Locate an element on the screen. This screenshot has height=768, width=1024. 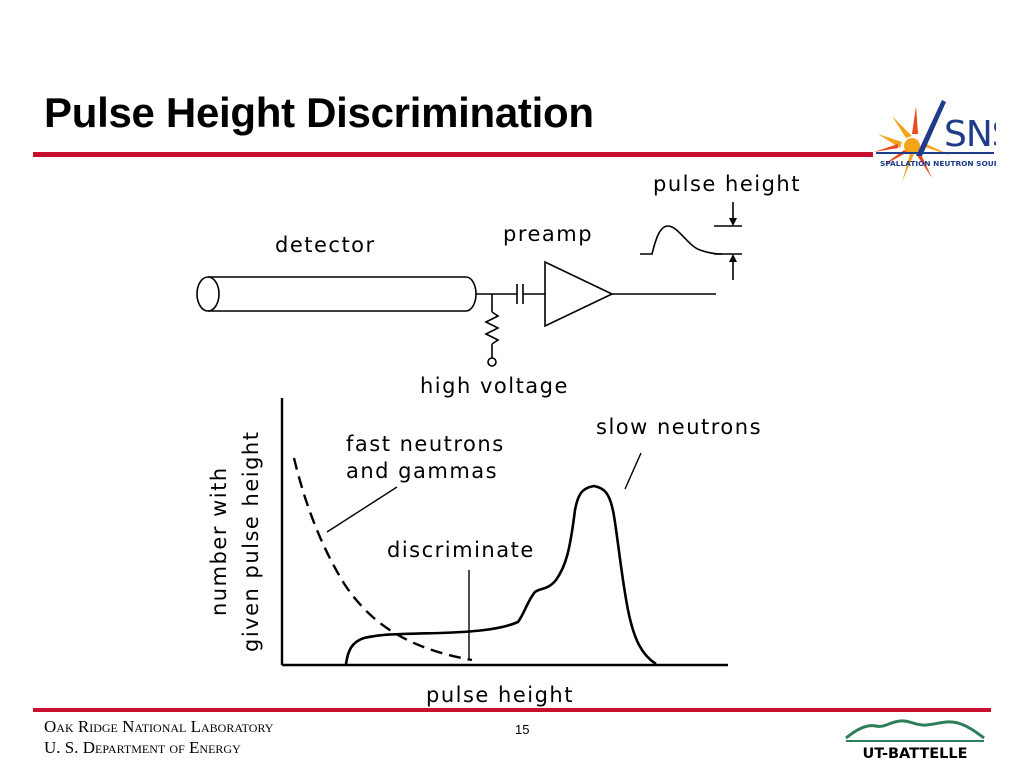
pulse-height-marker is located at coordinates (728, 241).